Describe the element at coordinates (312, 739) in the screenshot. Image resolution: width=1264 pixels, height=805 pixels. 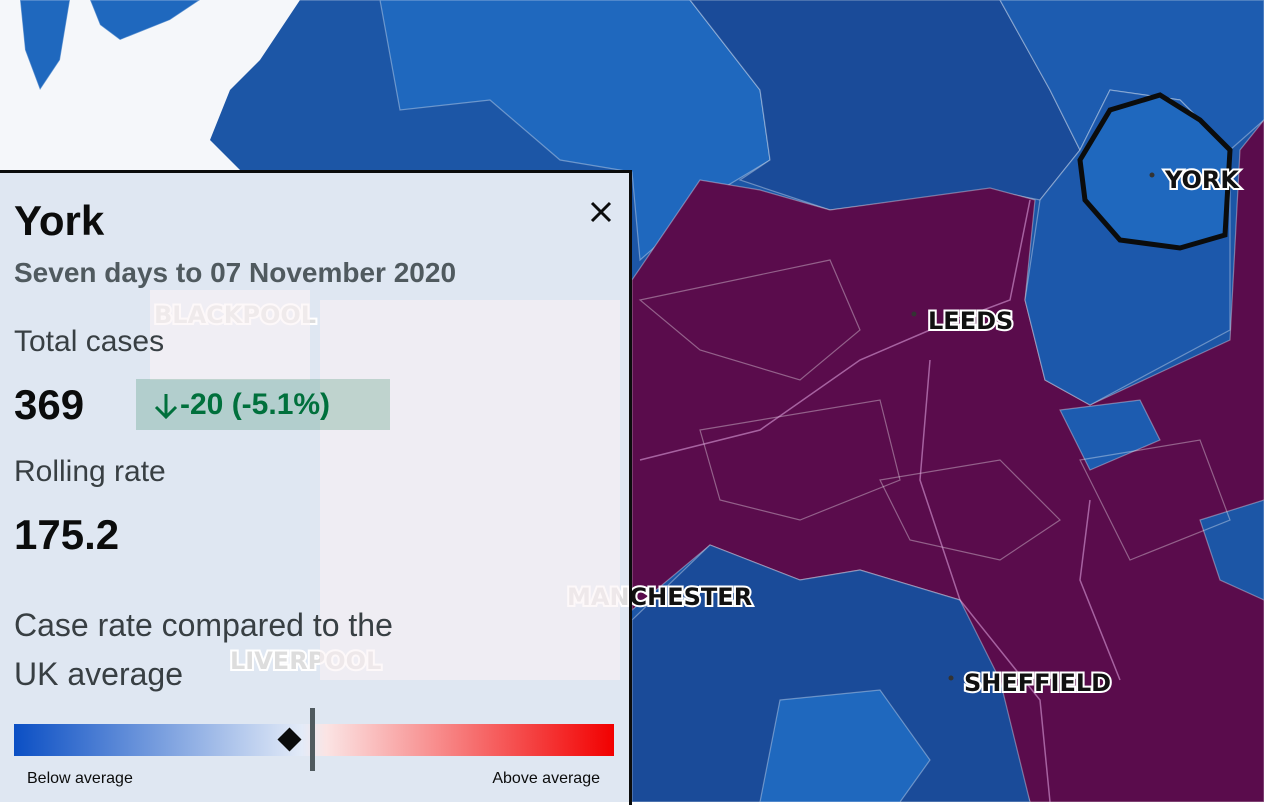
I see `average-line` at that location.